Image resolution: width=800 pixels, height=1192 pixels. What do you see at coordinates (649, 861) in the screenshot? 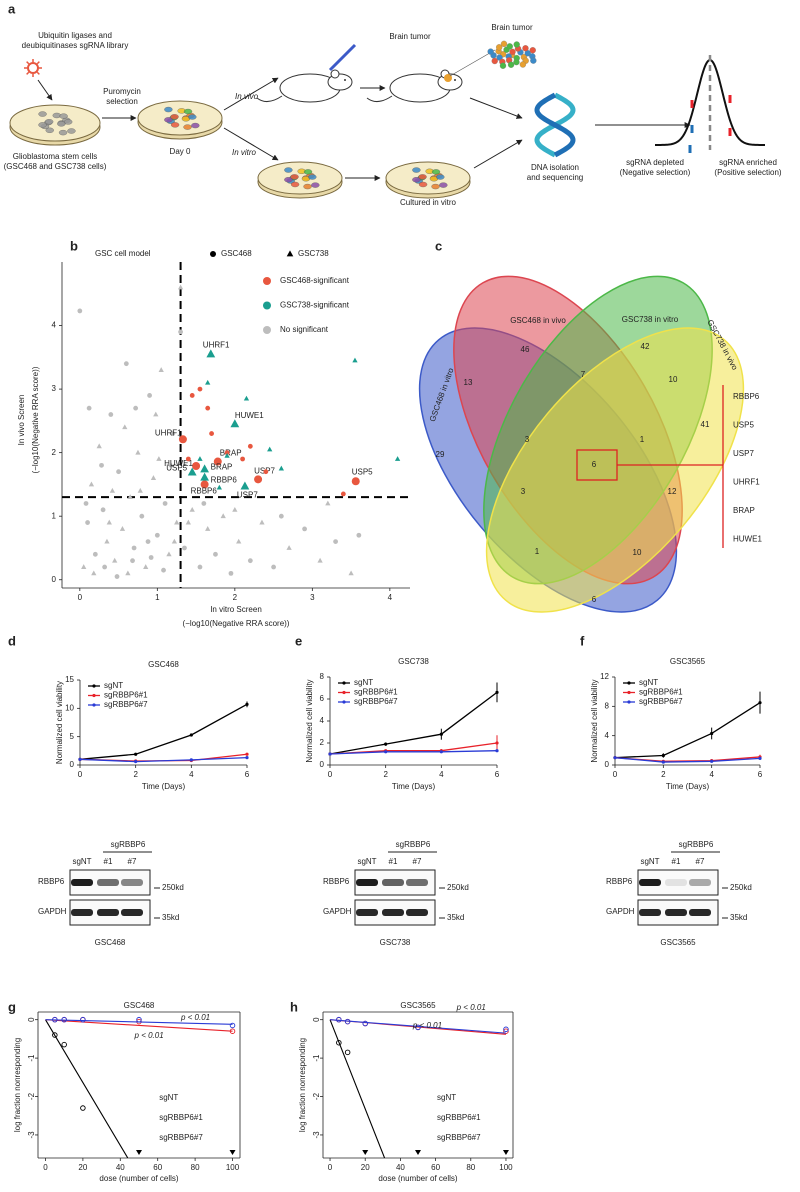
I see `lane-label: sgNT` at bounding box center [649, 861].